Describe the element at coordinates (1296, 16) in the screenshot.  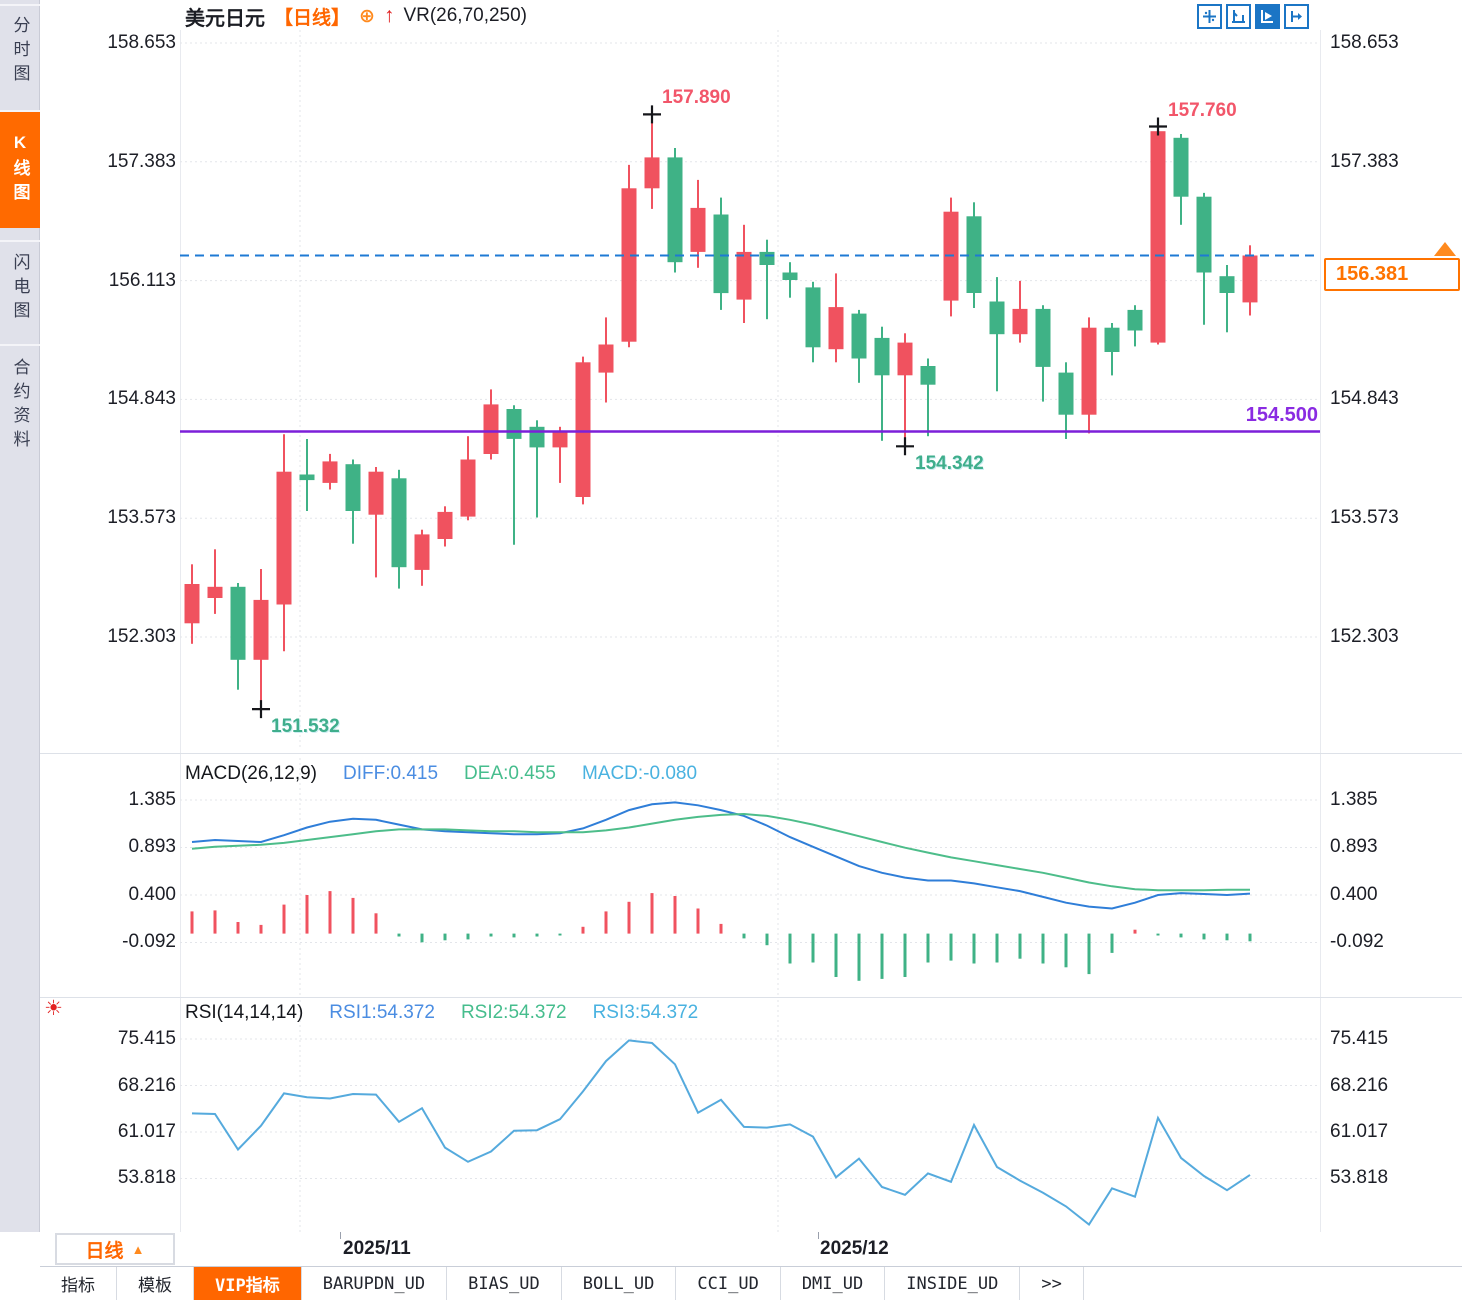
I see `jump-to-latest-icon` at that location.